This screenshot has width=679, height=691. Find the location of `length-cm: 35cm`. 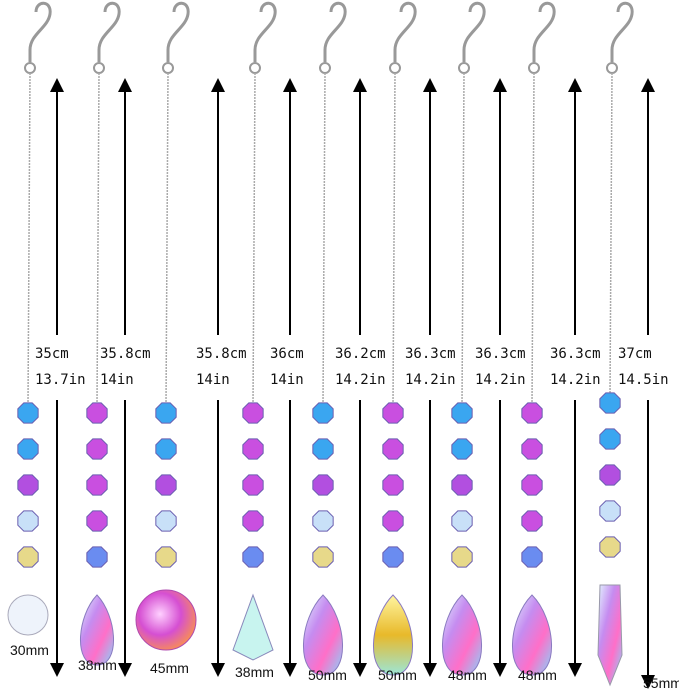

length-cm: 35cm is located at coordinates (52, 354).